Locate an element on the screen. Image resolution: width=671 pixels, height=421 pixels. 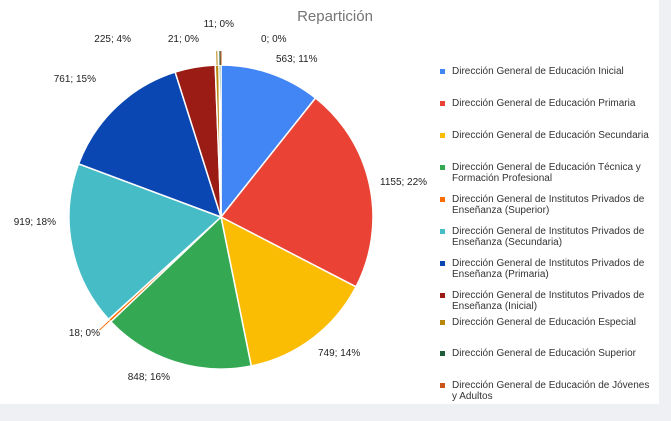
data-label-5: 18; 0% is located at coordinates (84, 333).